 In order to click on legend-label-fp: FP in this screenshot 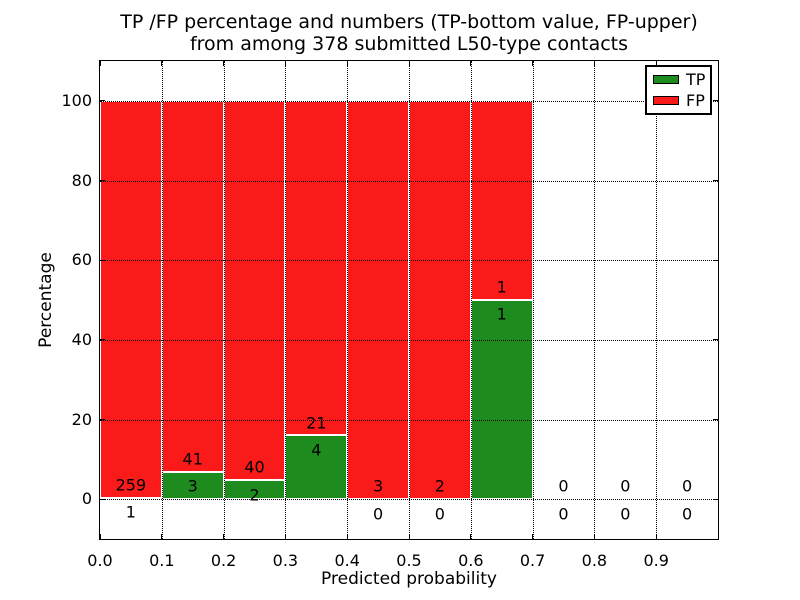, I will do `click(695, 100)`.